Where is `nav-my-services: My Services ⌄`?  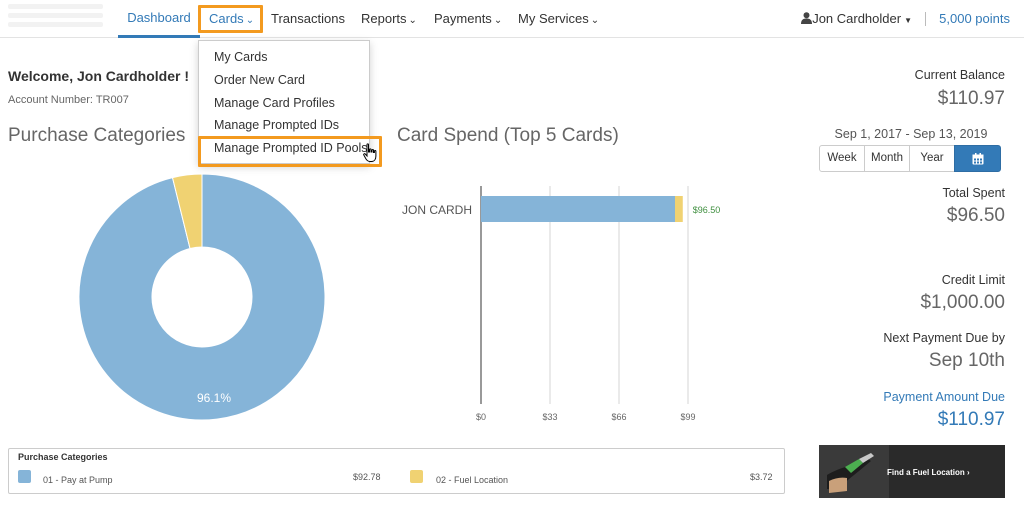 nav-my-services: My Services ⌄ is located at coordinates (558, 19).